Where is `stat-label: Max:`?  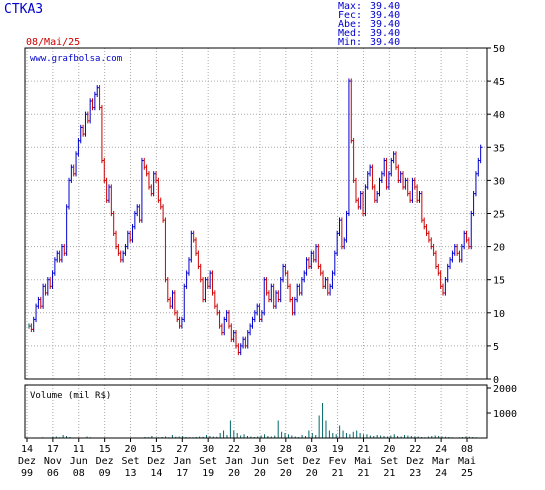
stat-label: Max: is located at coordinates (350, 6).